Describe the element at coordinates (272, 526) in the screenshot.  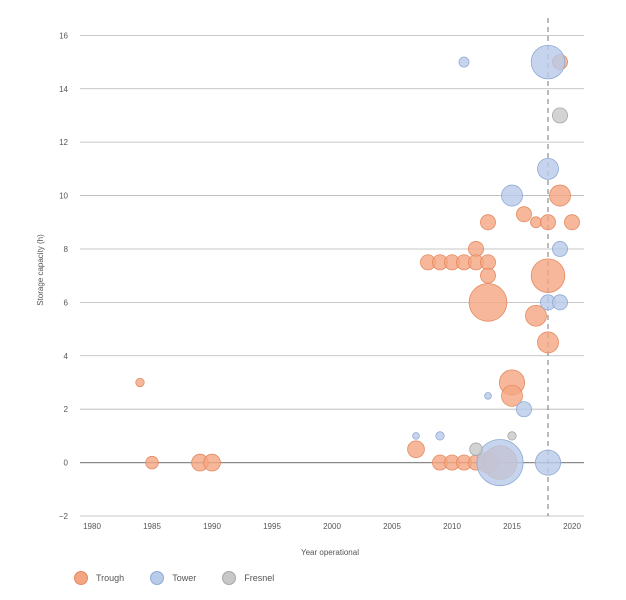
I see `x-tick-label: 1995` at that location.